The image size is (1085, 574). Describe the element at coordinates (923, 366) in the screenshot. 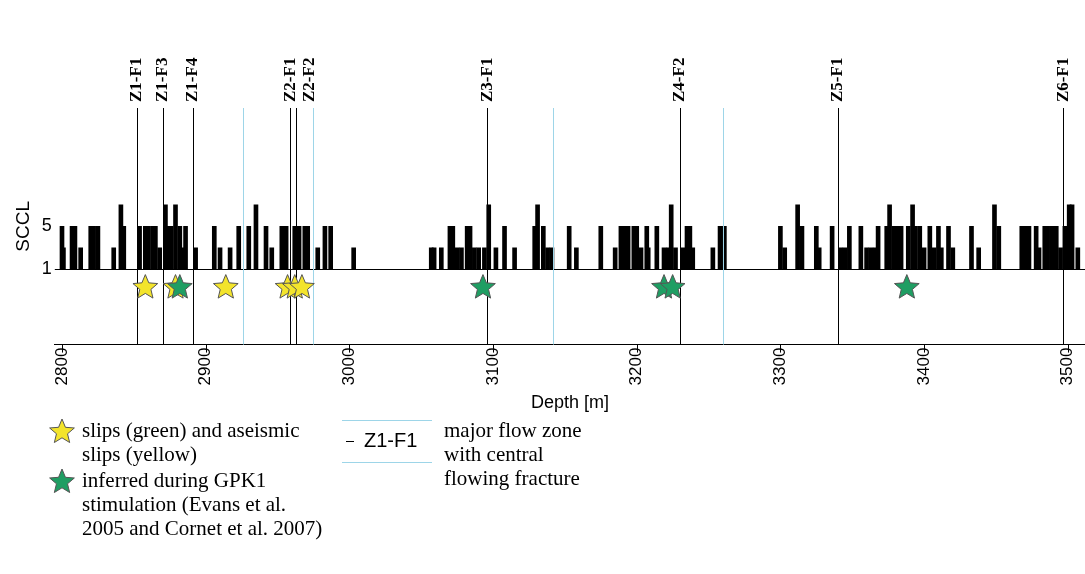

I see `x-tick-label: 3400` at that location.